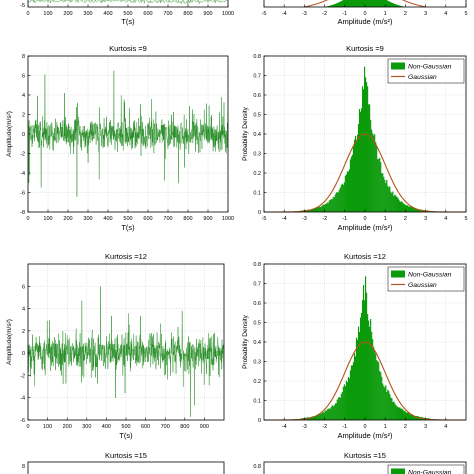 This screenshot has width=474, height=474. Describe the element at coordinates (257, 402) in the screenshot. I see `y-tick-label: 0.1` at that location.